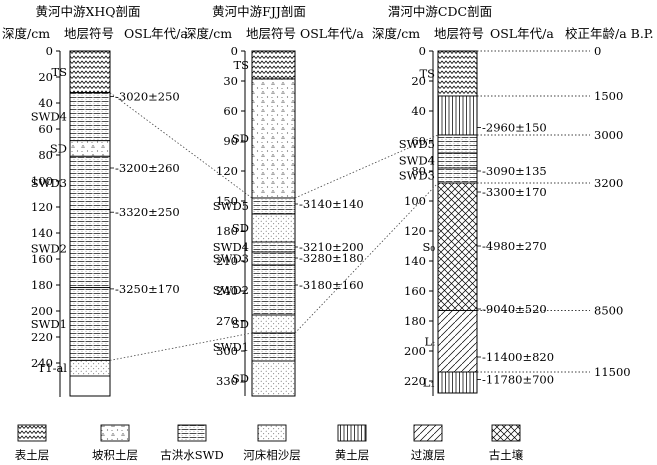  I want to click on calibrated-age-label: 11500, so click(612, 372).